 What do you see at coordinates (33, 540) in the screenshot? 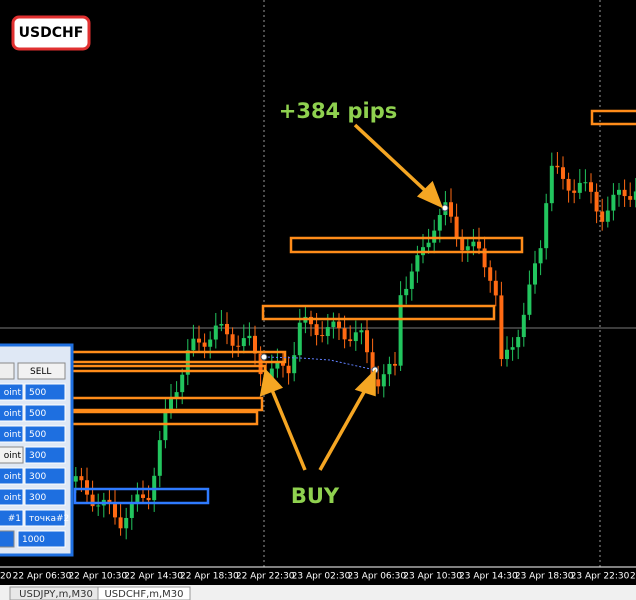
I see `button-label: 1000` at bounding box center [33, 540].